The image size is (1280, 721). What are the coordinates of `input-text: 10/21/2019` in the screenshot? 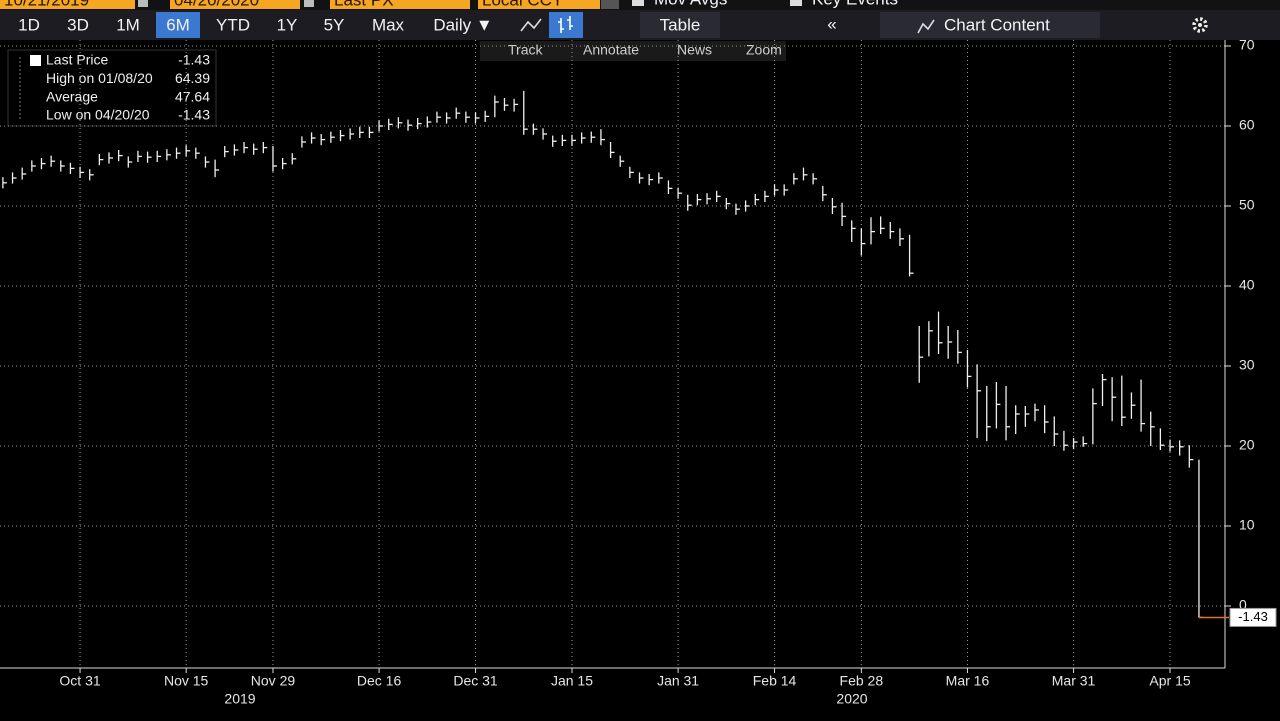 It's located at (46, 4).